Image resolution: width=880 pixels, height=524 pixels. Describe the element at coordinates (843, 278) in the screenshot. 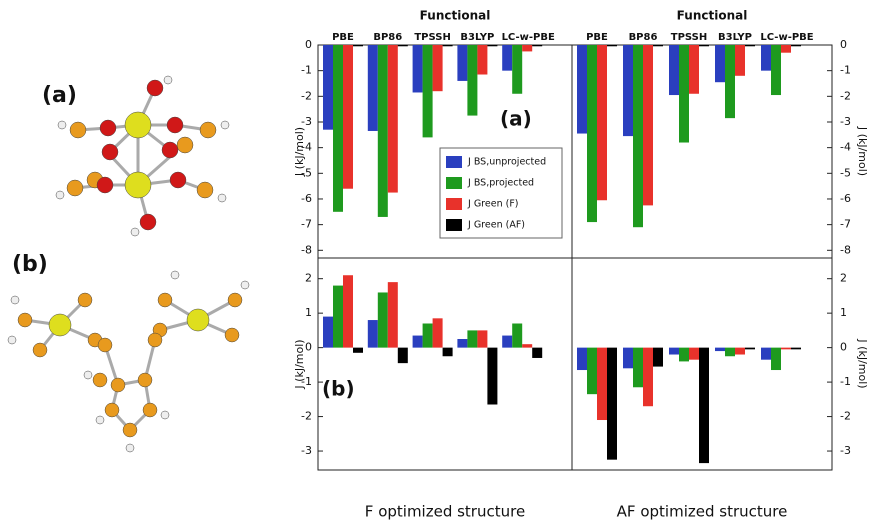

I see `y-tick-label: 2` at that location.